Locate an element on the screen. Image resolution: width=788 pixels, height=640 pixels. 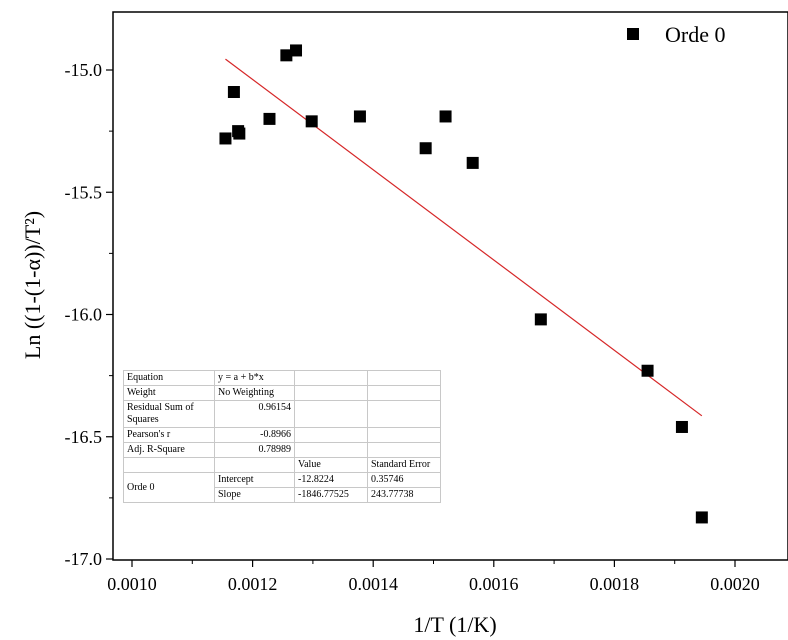
y-tick-label: -15.5 is located at coordinates (84, 192).